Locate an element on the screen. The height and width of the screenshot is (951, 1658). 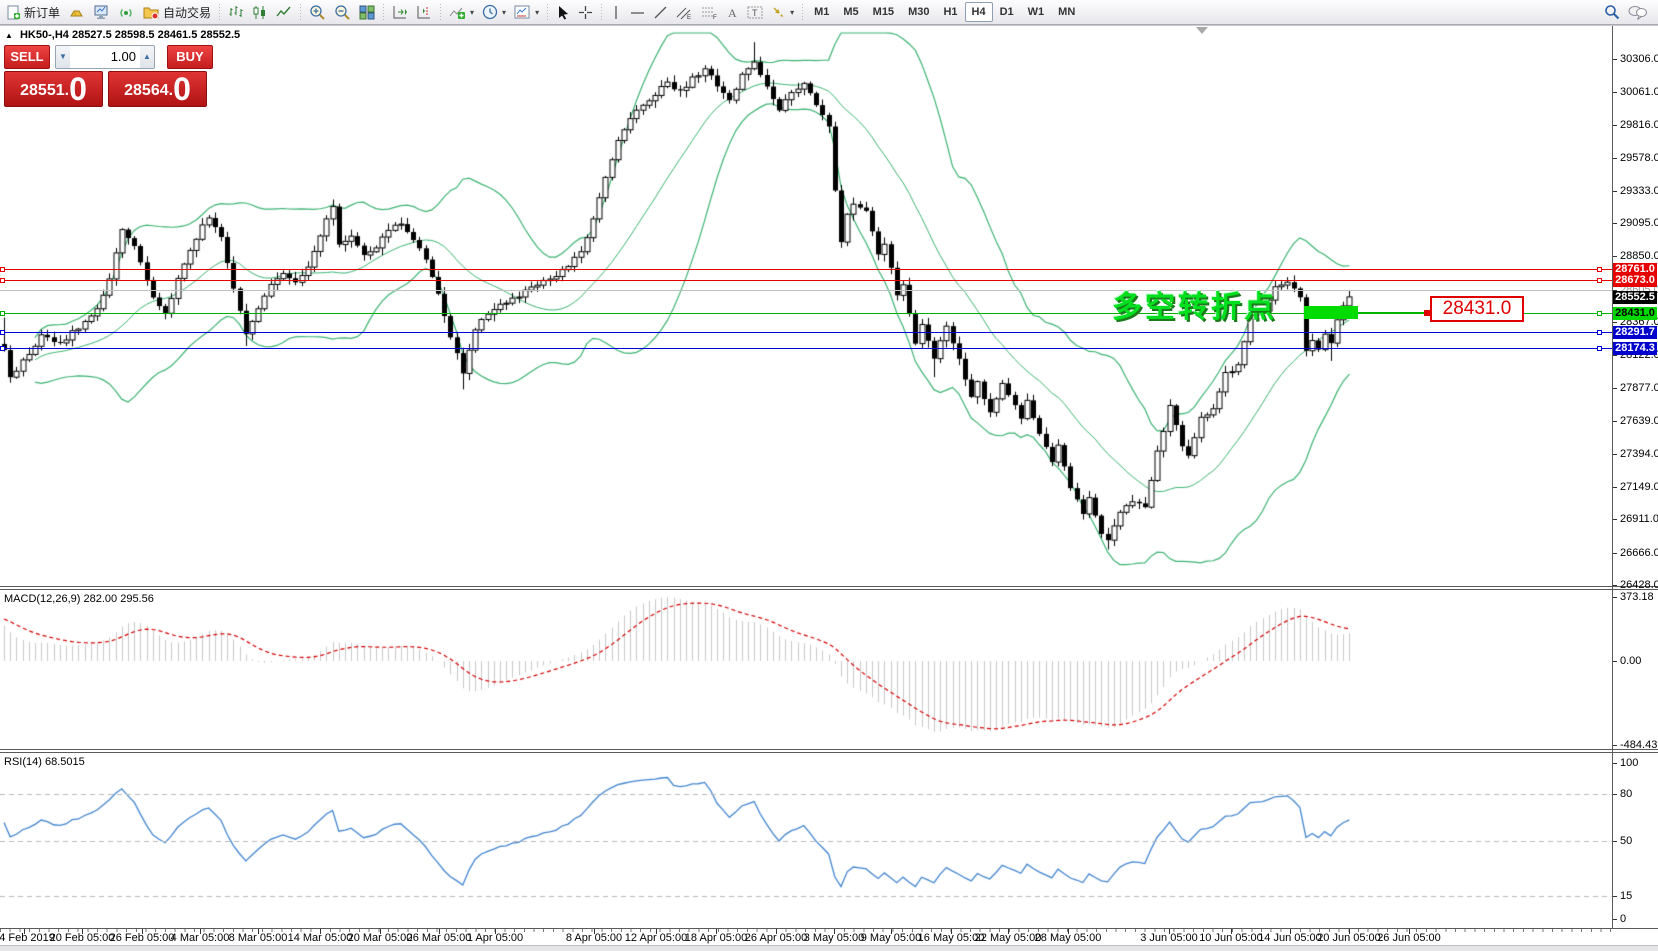
horizontal-line-28174.3 is located at coordinates (806, 348).